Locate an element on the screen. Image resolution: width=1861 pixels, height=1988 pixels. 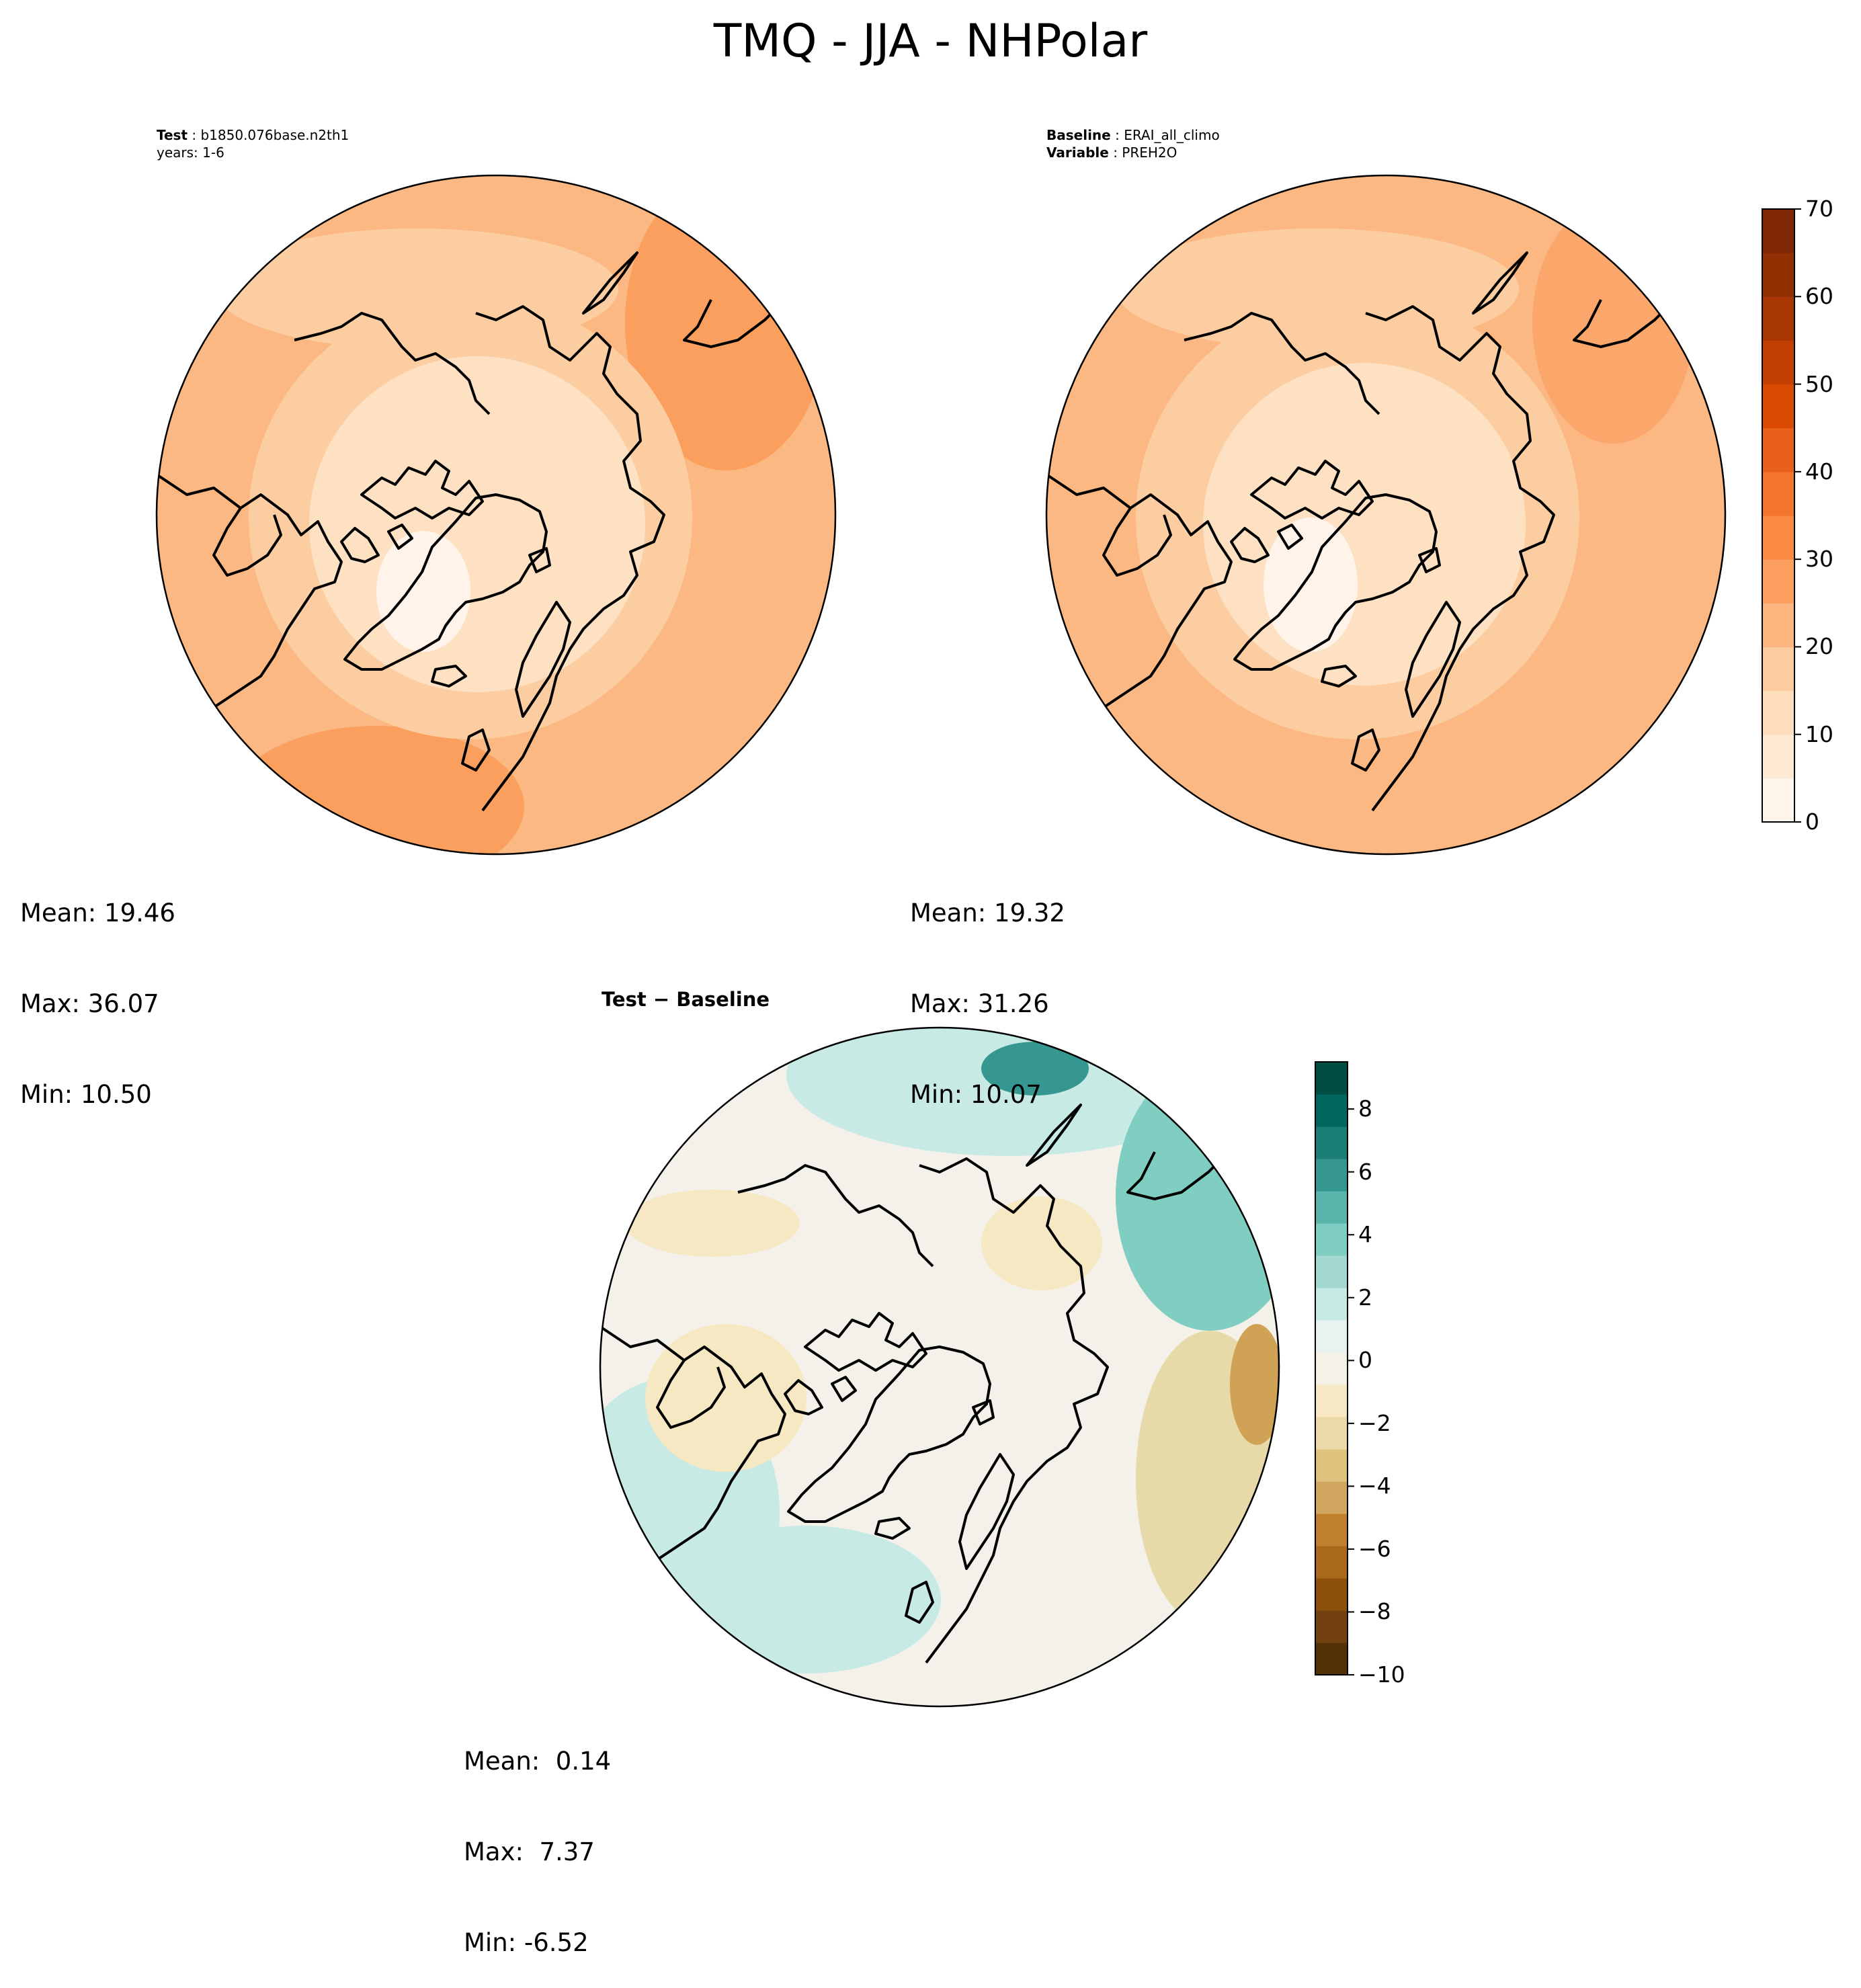
diff-min: Min: -6.52 is located at coordinates (526, 1942).